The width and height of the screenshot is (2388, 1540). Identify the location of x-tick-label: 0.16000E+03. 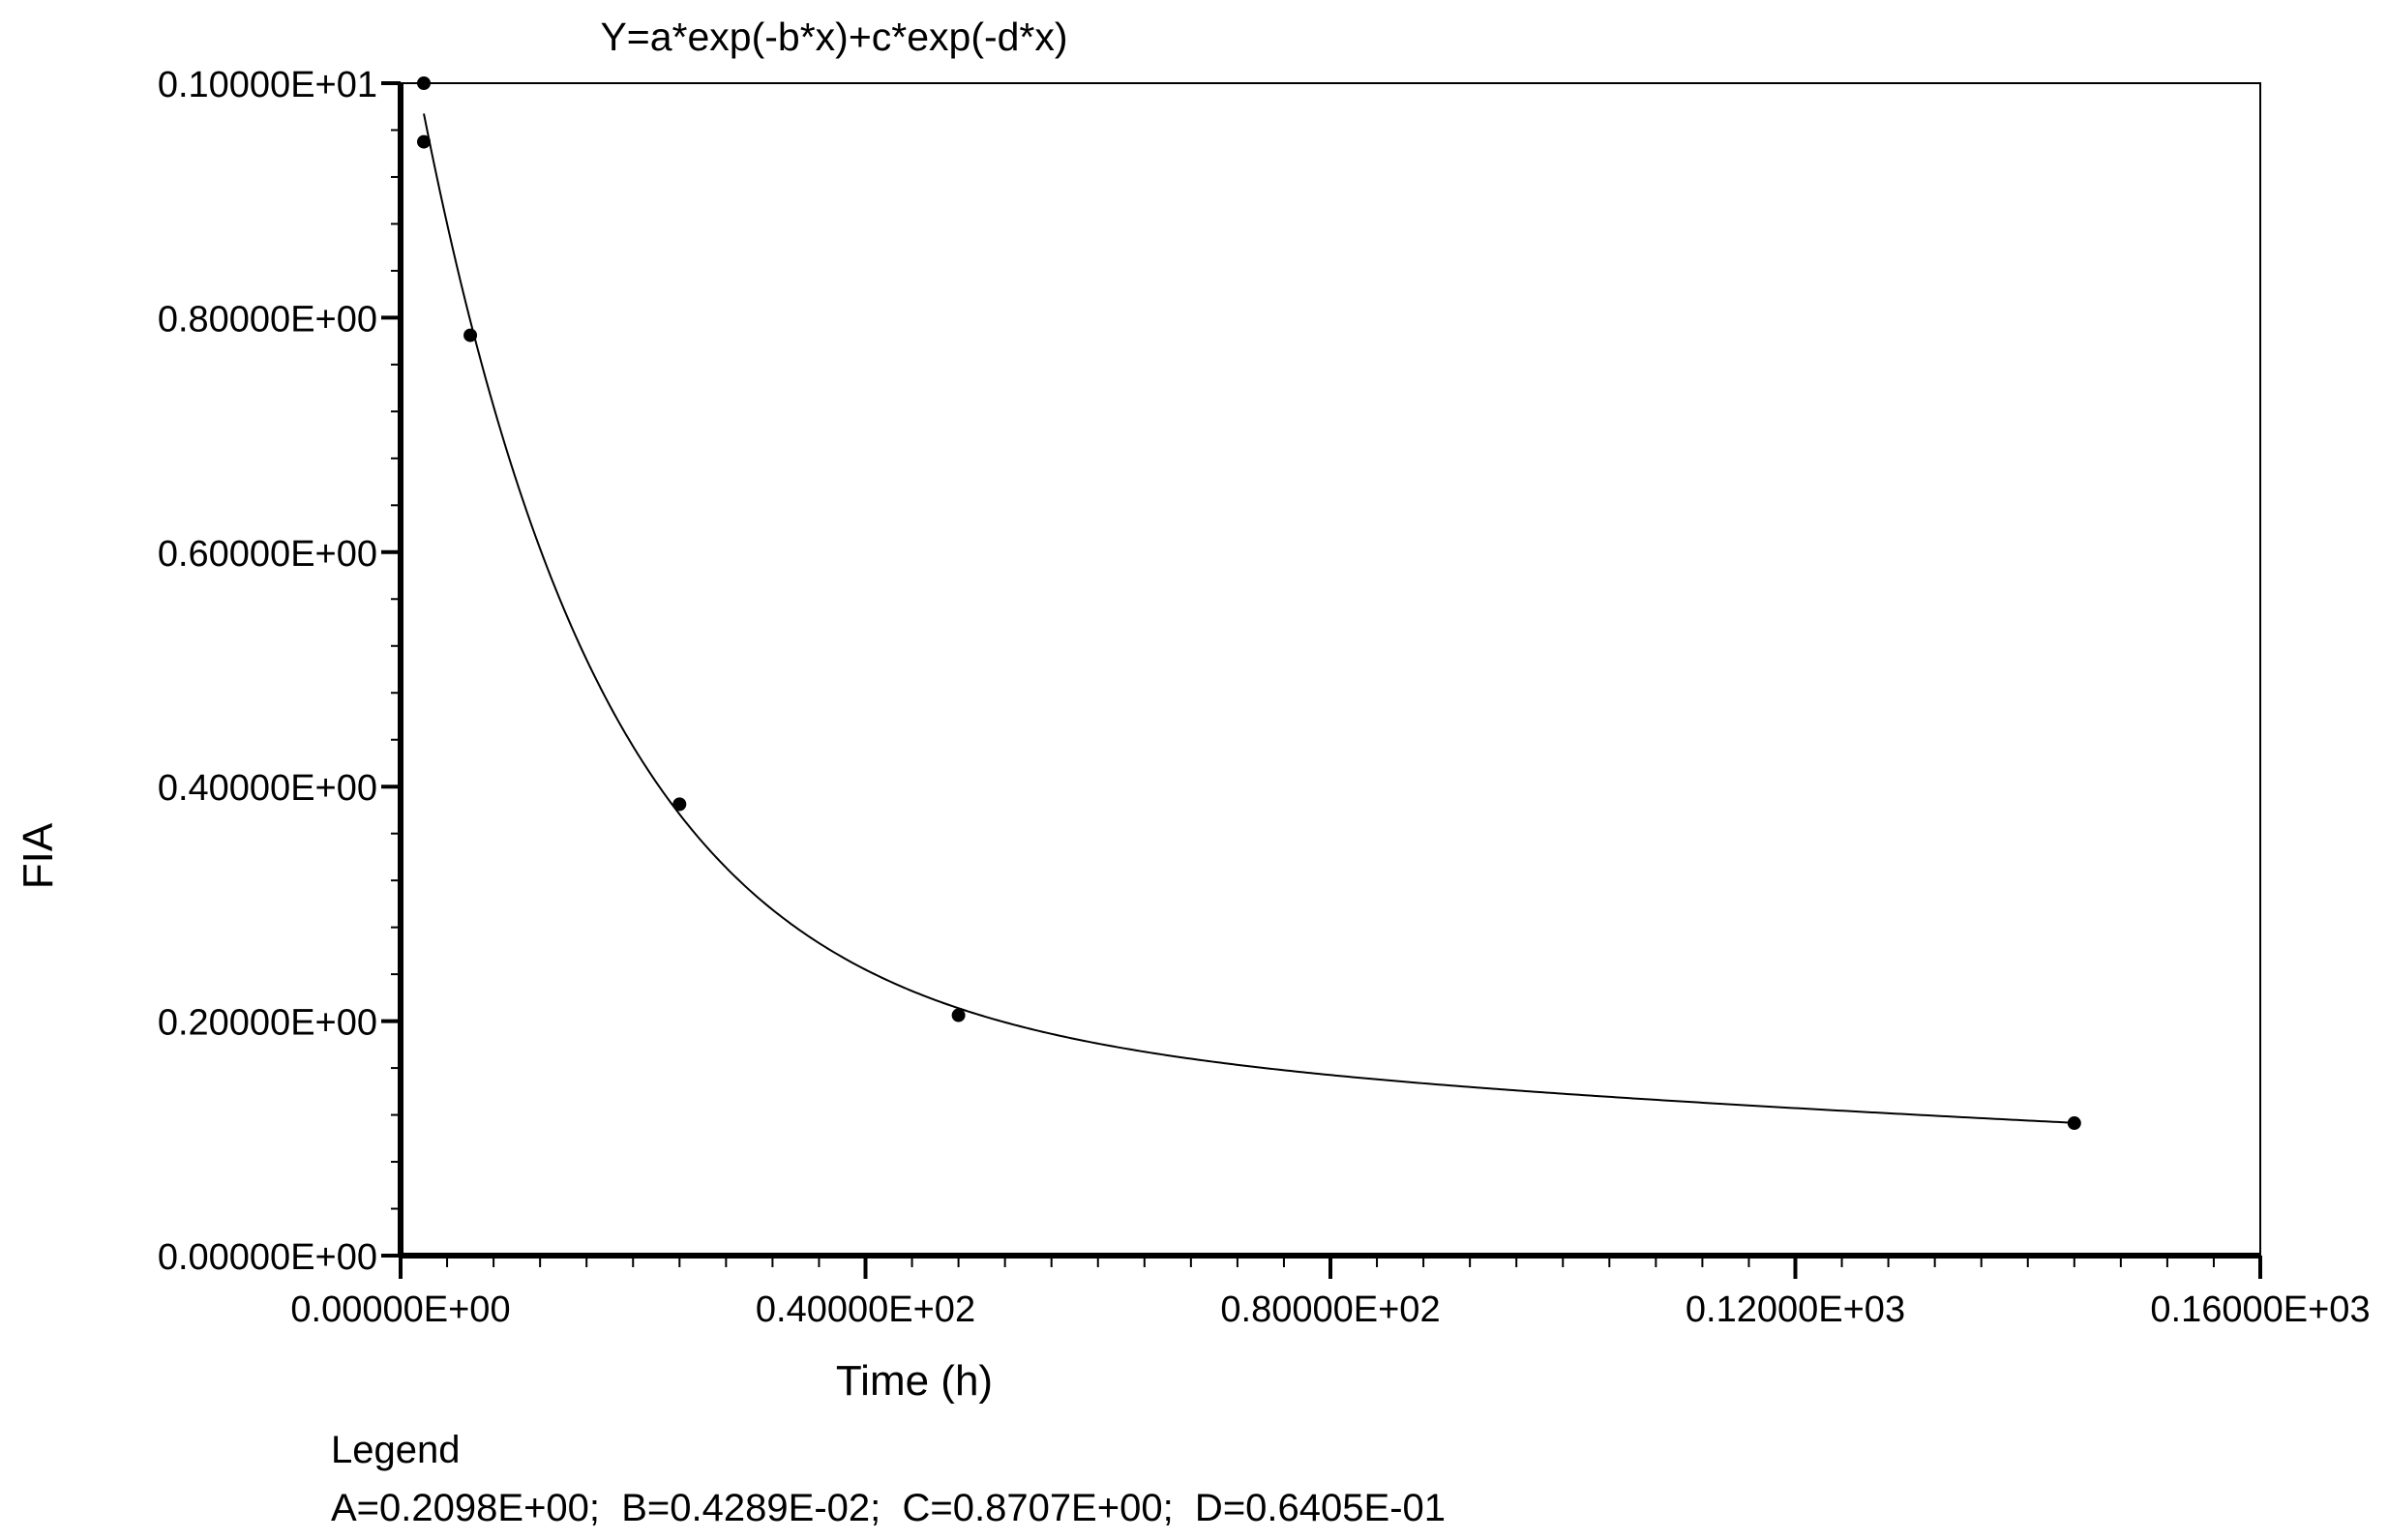
(2260, 1309).